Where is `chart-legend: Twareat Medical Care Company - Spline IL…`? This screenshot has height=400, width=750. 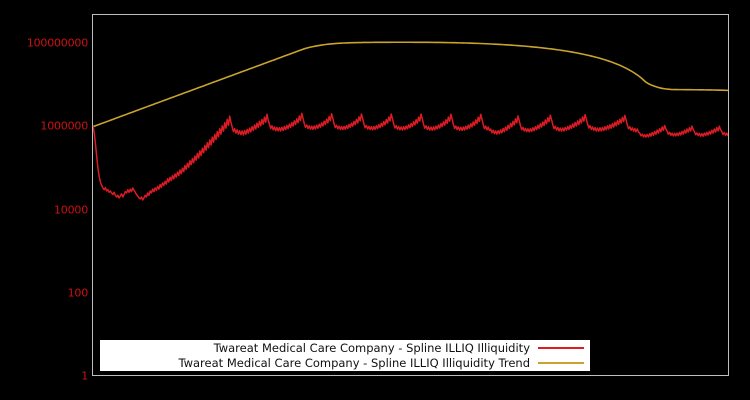
chart-legend: Twareat Medical Care Company - Spline IL… is located at coordinates (345, 355).